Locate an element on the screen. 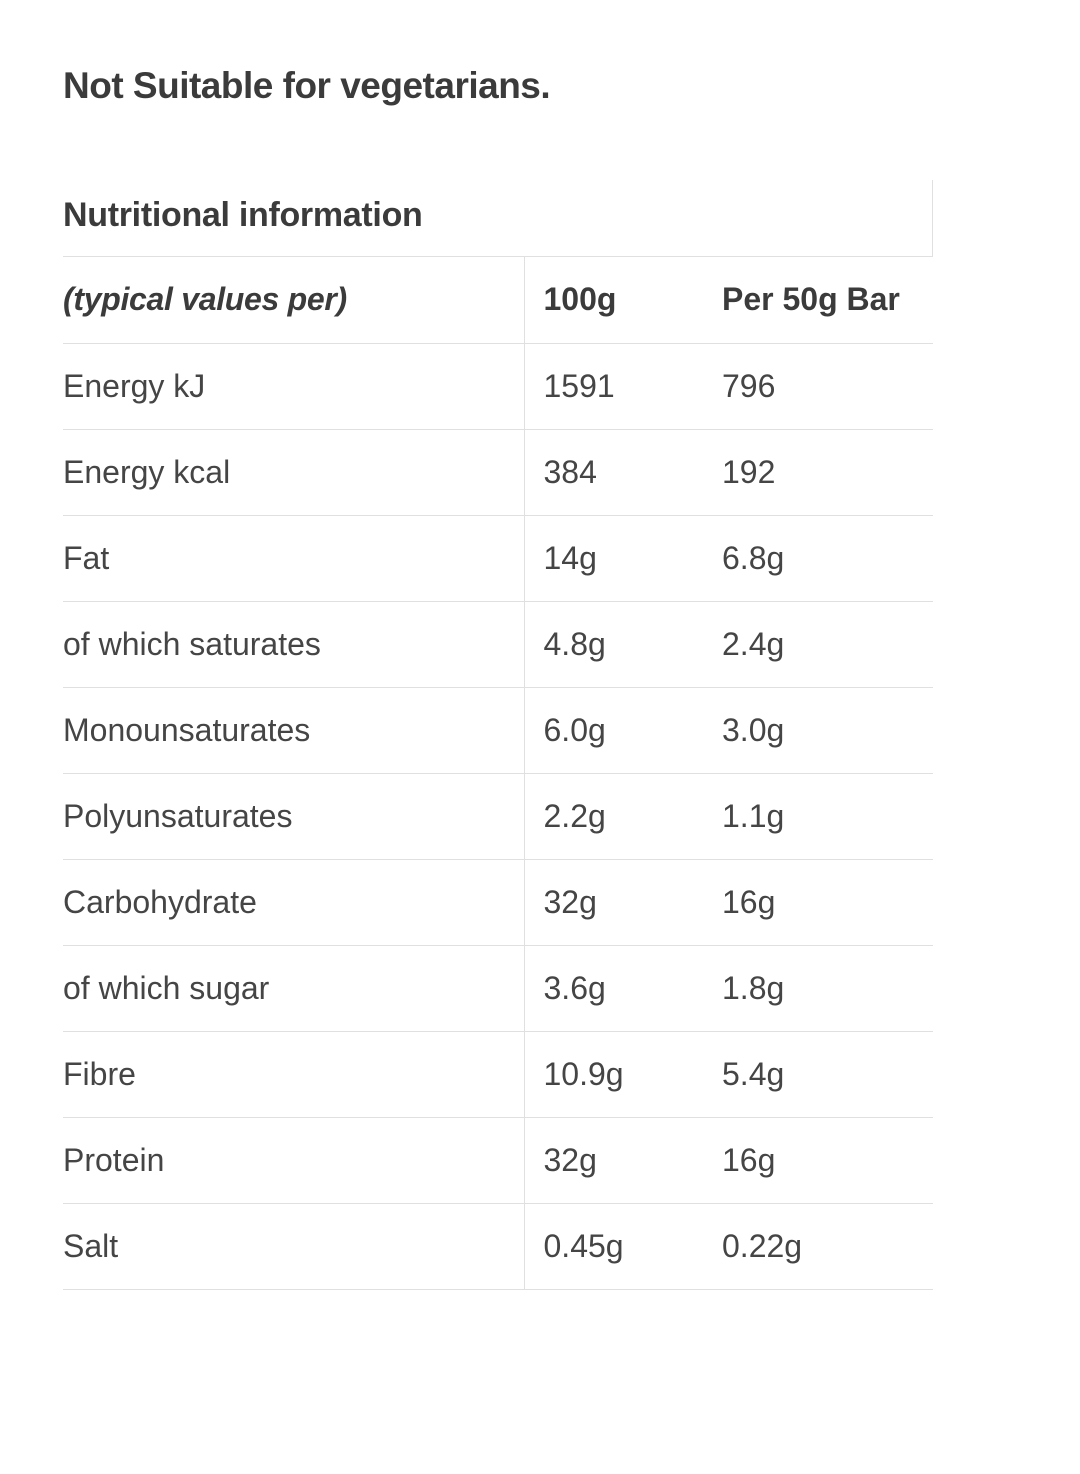 The height and width of the screenshot is (1474, 1080). nutrient-value-per-50g-bar: 0.22g is located at coordinates (762, 1245).